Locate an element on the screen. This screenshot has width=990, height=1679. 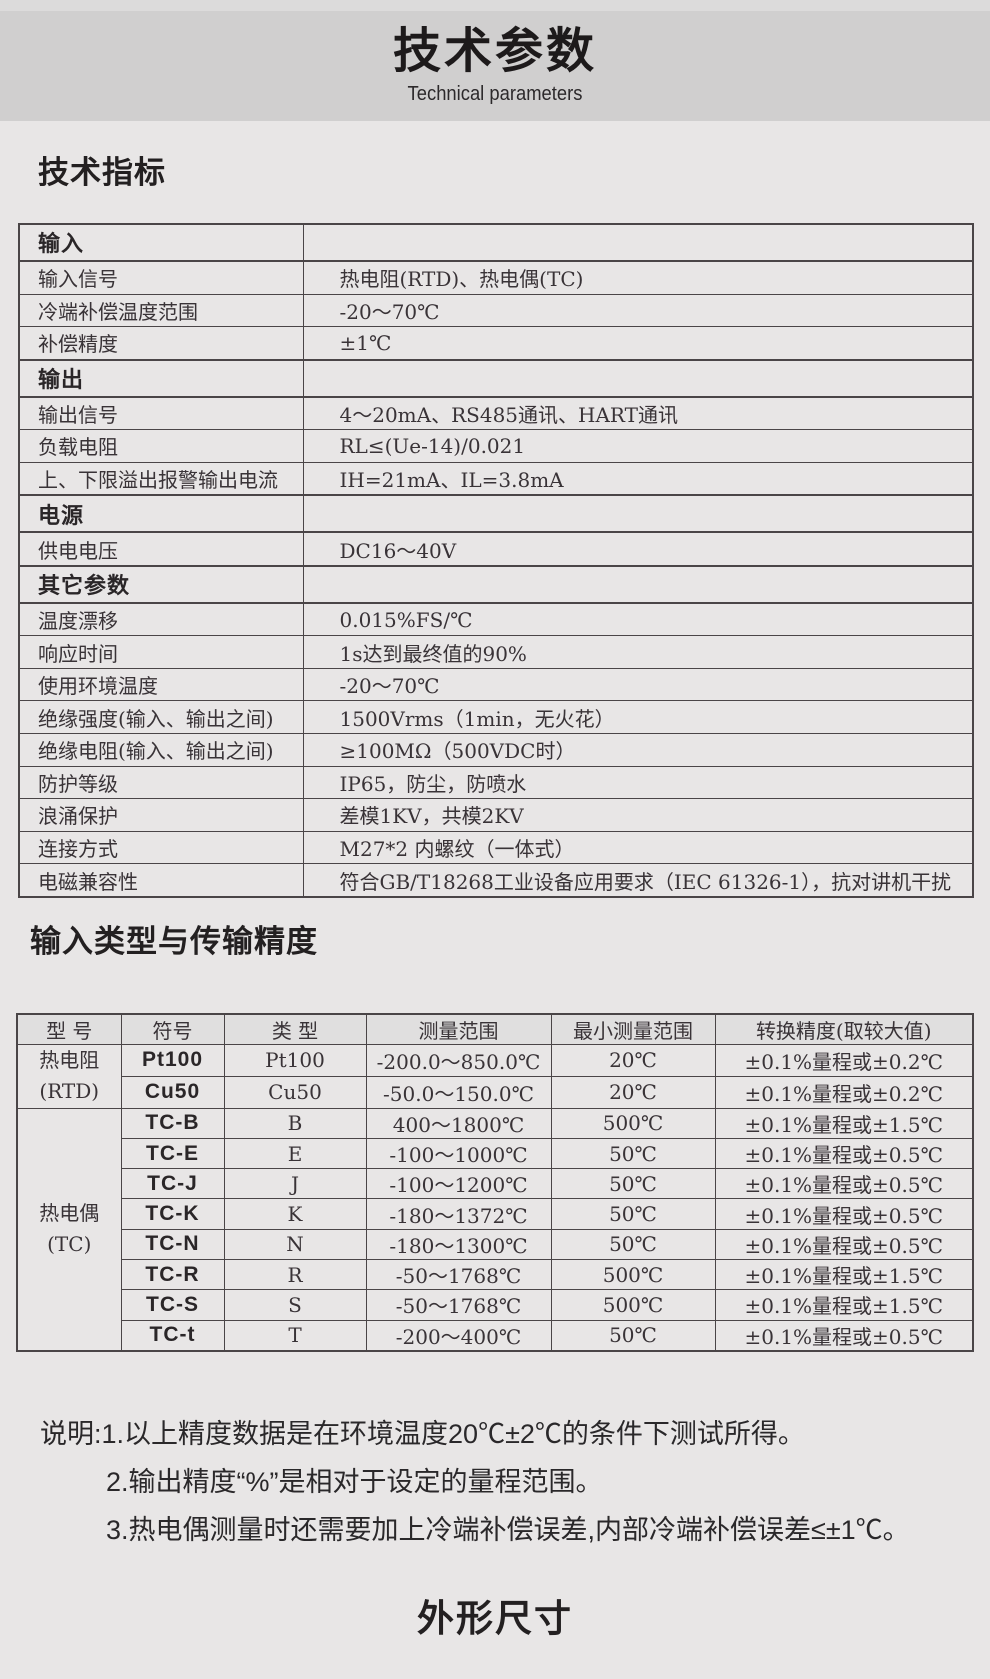
note-item: 1.以上精度数据是在环境温度20℃±2℃的条件下测试所得。 is located at coordinates (453, 1434).